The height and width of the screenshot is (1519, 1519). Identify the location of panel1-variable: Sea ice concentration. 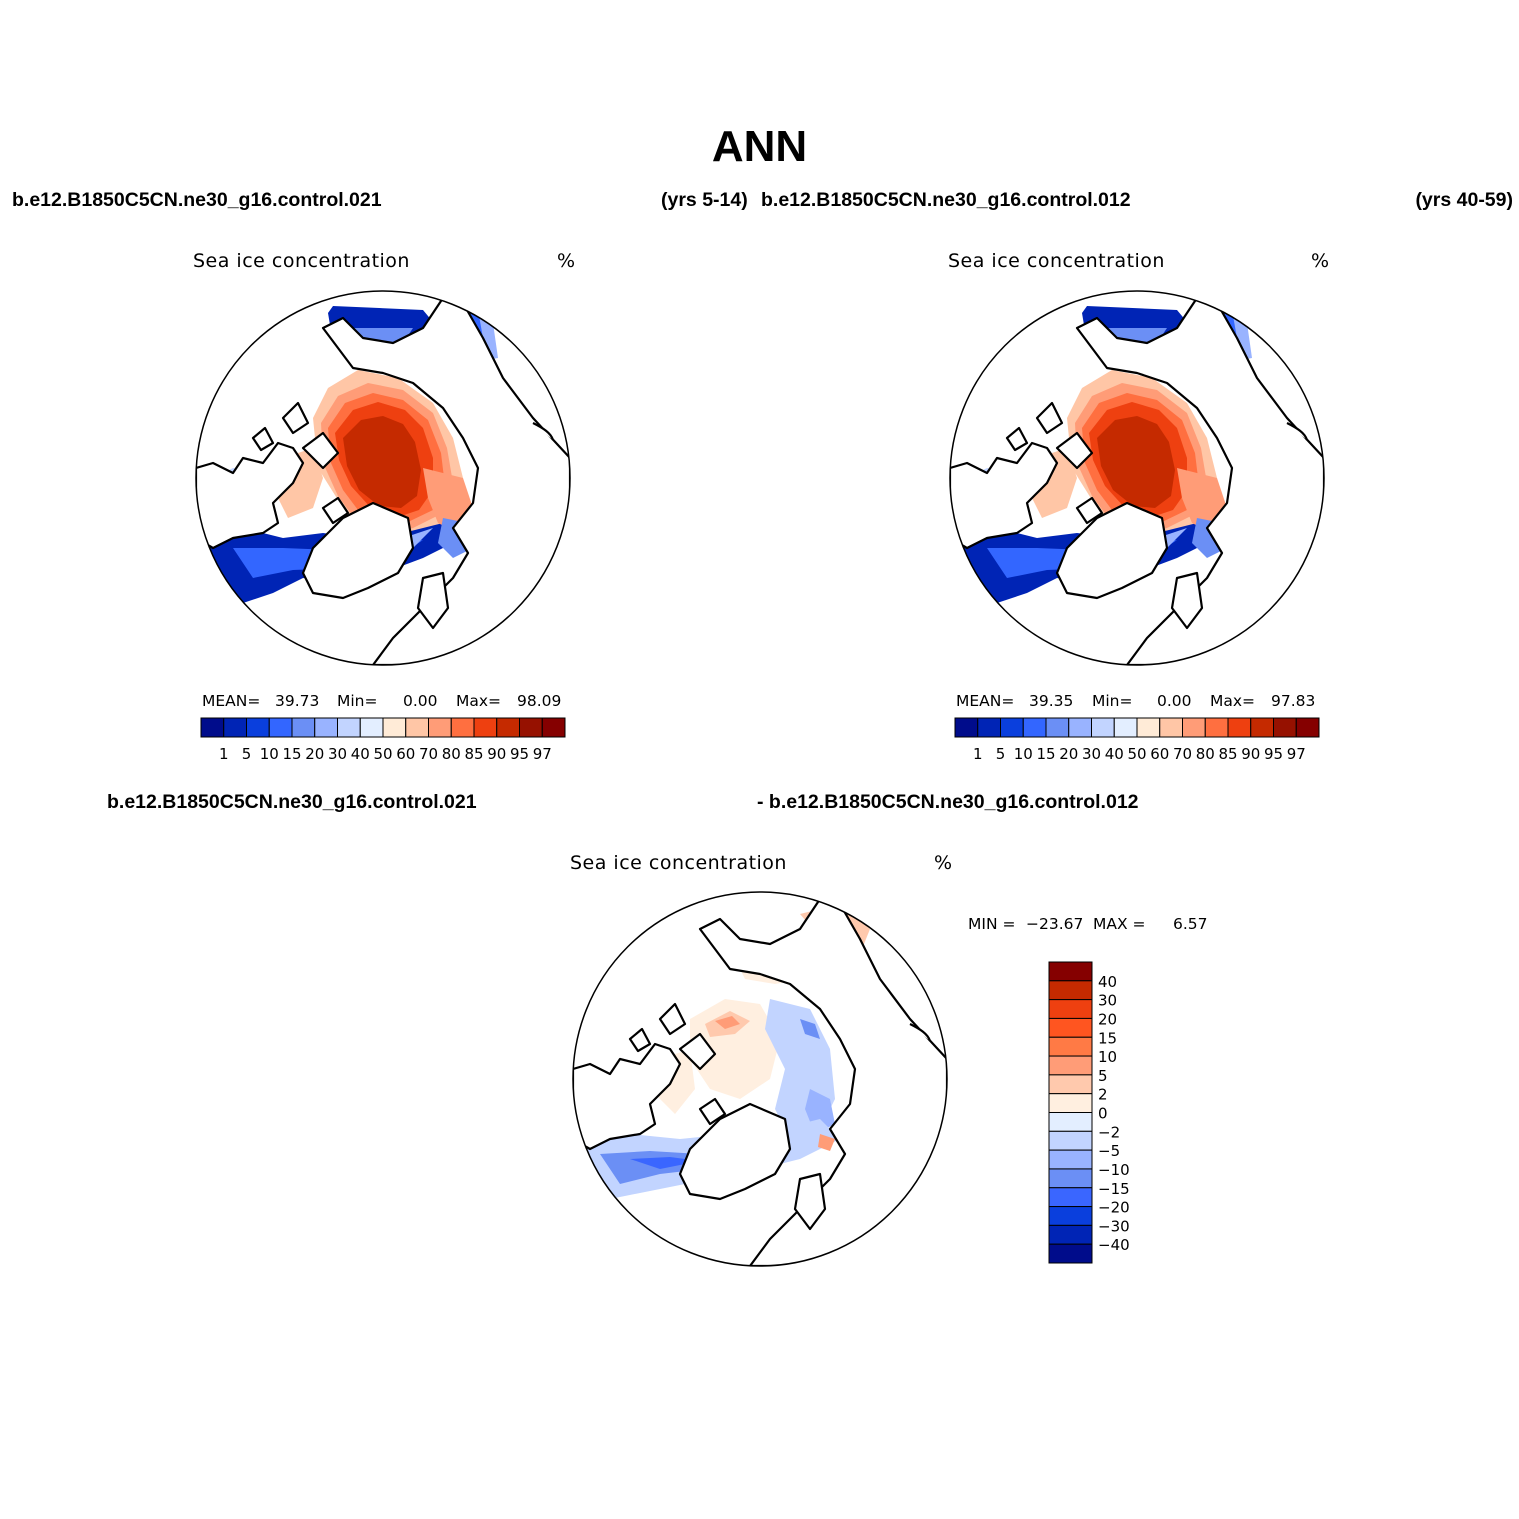
(301, 261).